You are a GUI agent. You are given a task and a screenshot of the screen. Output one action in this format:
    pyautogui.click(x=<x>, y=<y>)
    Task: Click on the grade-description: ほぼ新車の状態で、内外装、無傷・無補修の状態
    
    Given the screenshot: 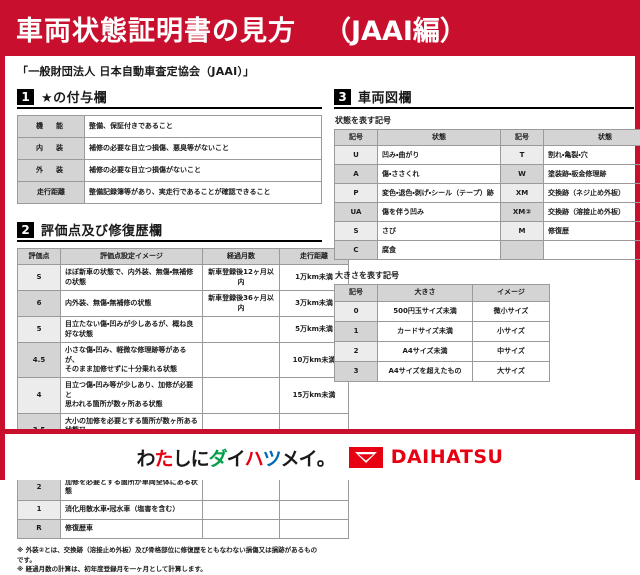 What is the action you would take?
    pyautogui.click(x=132, y=278)
    